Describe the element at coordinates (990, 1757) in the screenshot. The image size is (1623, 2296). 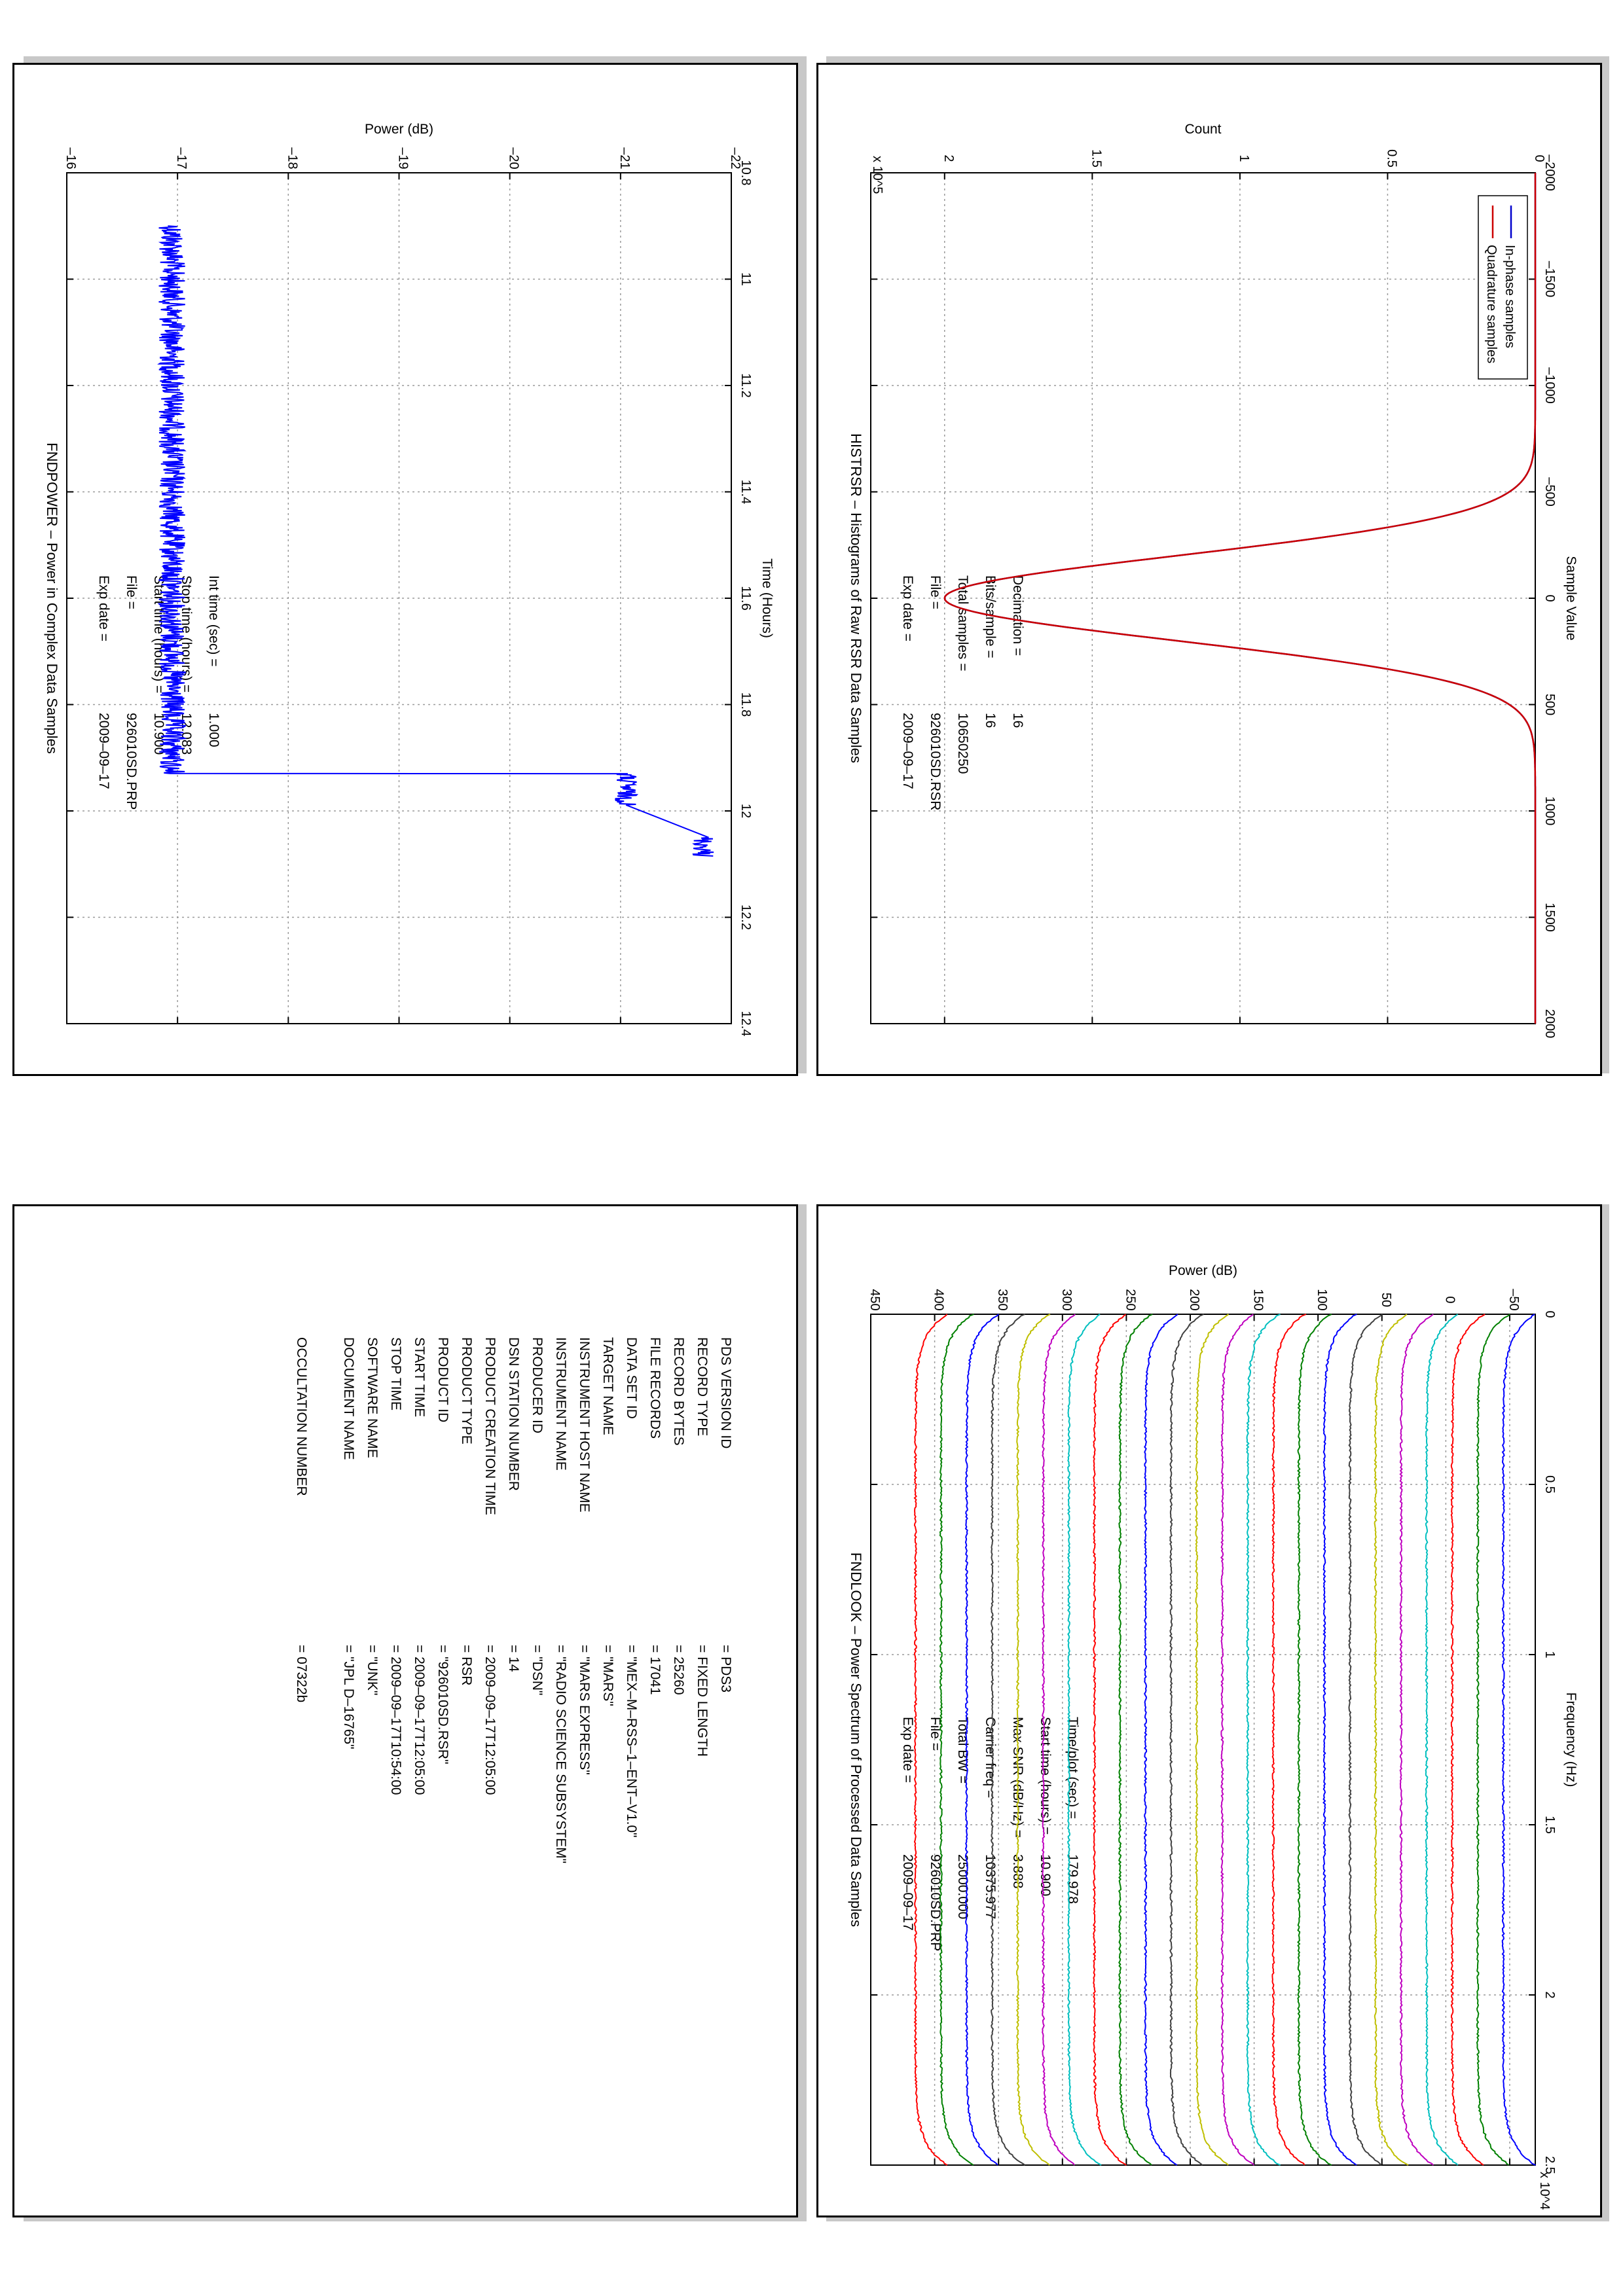
I see `info-label: Carrier freq =` at that location.